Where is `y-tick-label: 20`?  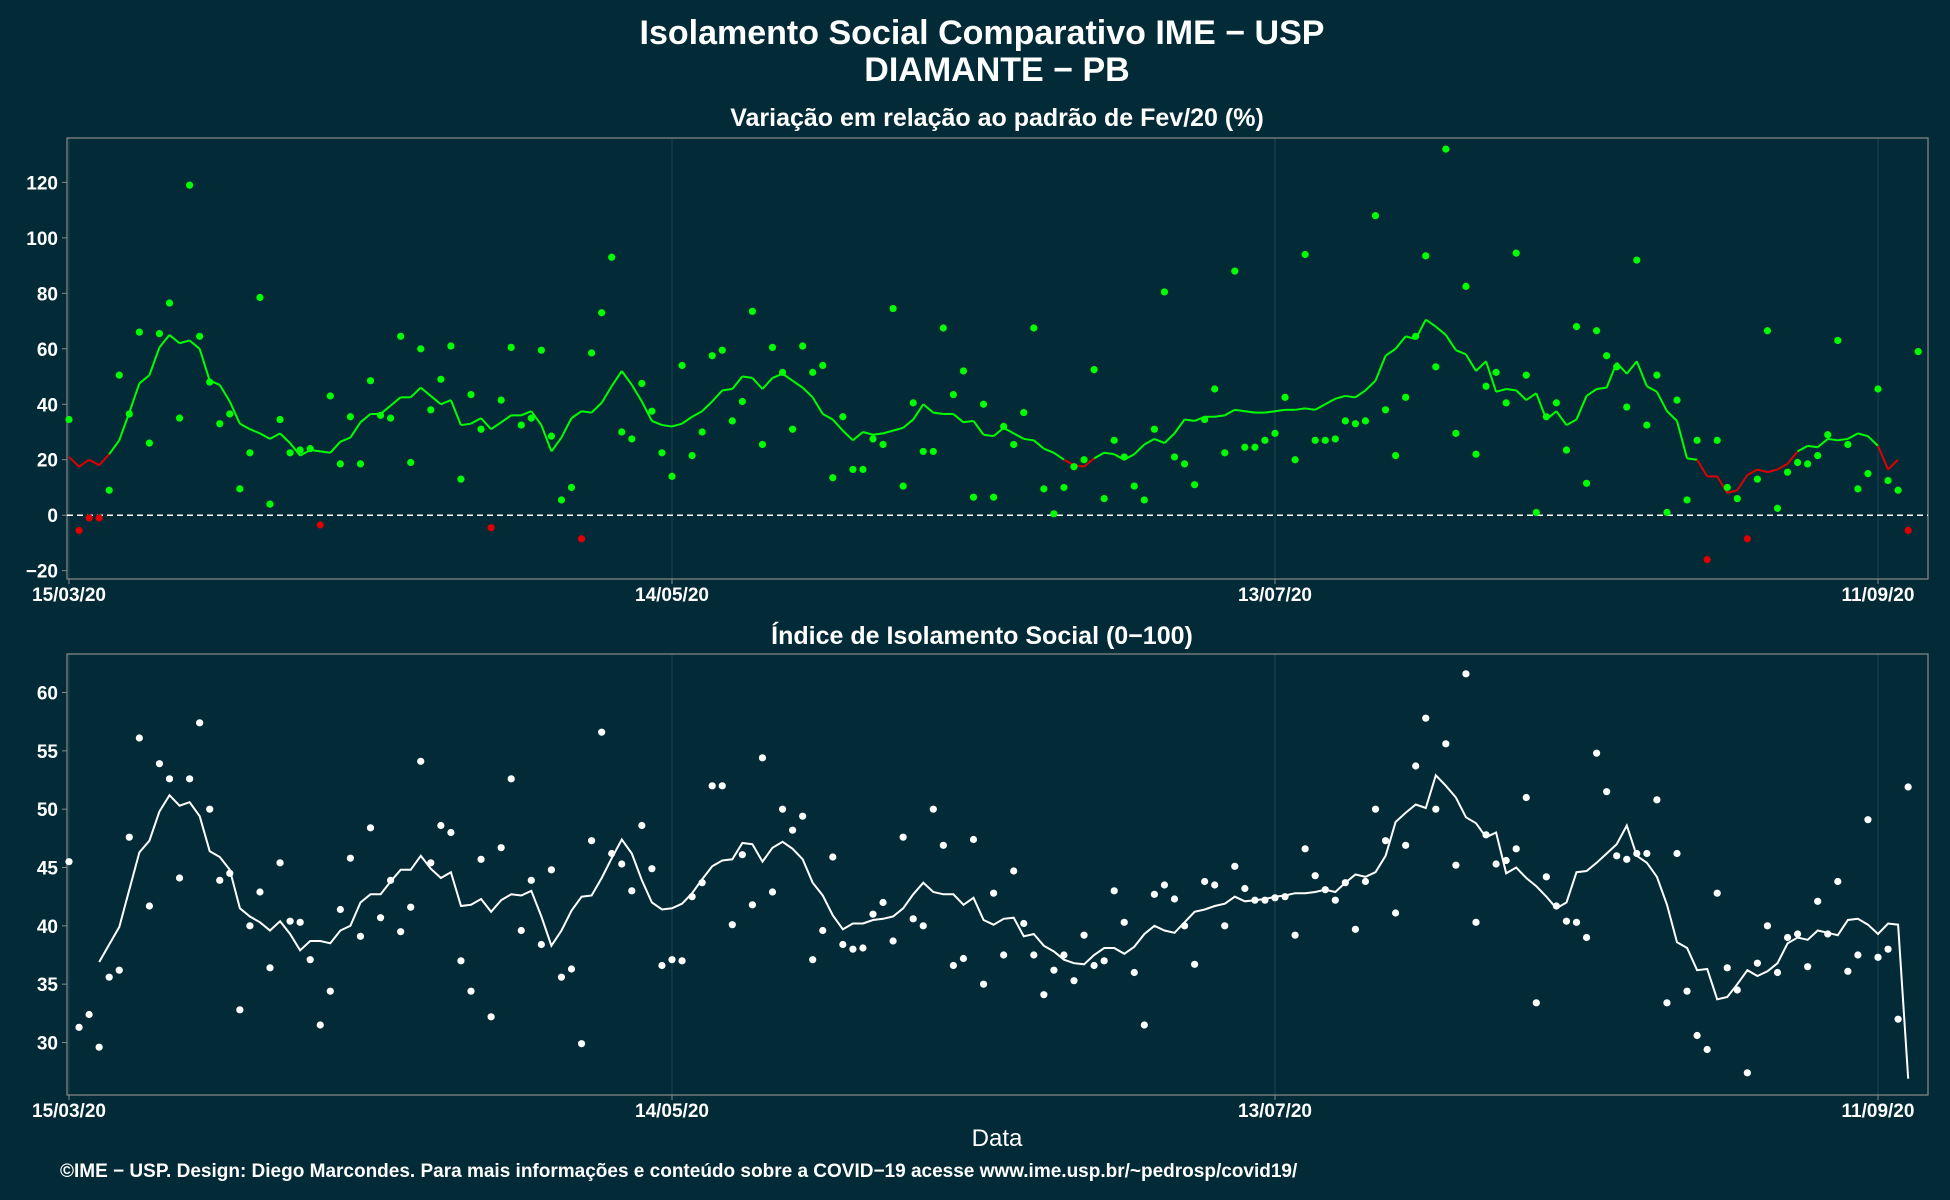
y-tick-label: 20 is located at coordinates (47, 461).